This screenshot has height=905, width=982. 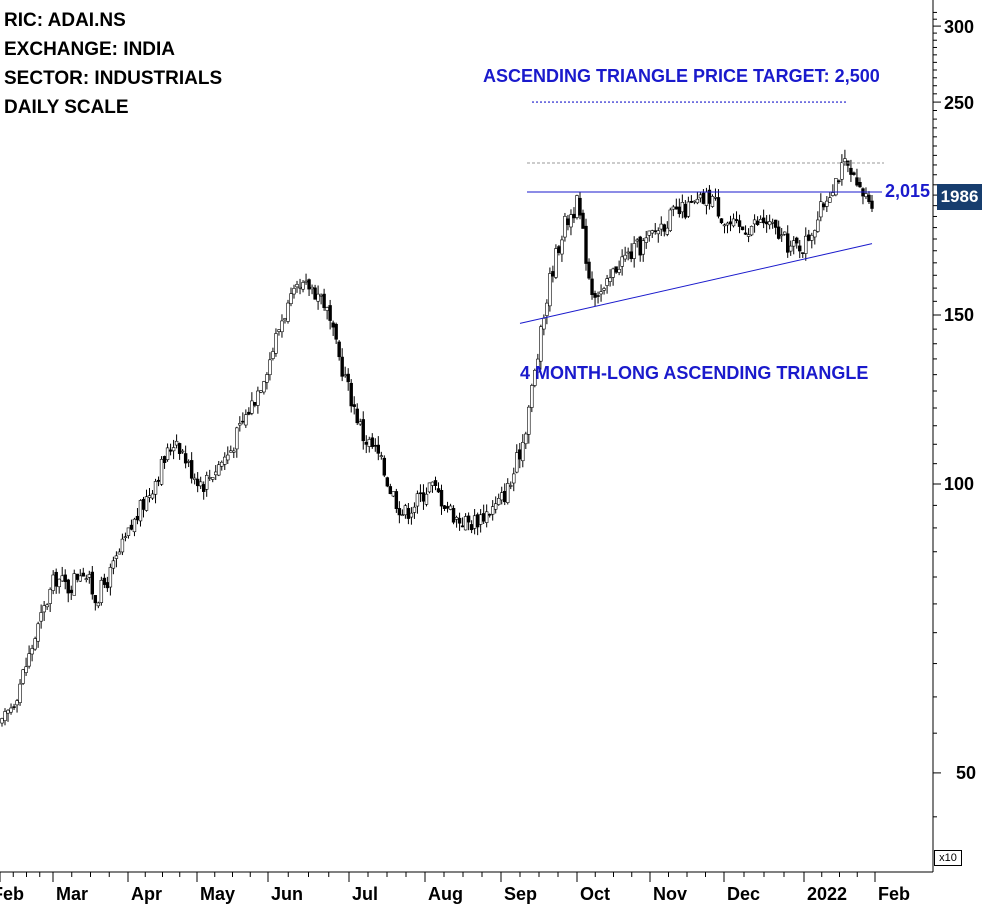 What do you see at coordinates (146, 894) in the screenshot?
I see `x-tick-label-apr: Apr` at bounding box center [146, 894].